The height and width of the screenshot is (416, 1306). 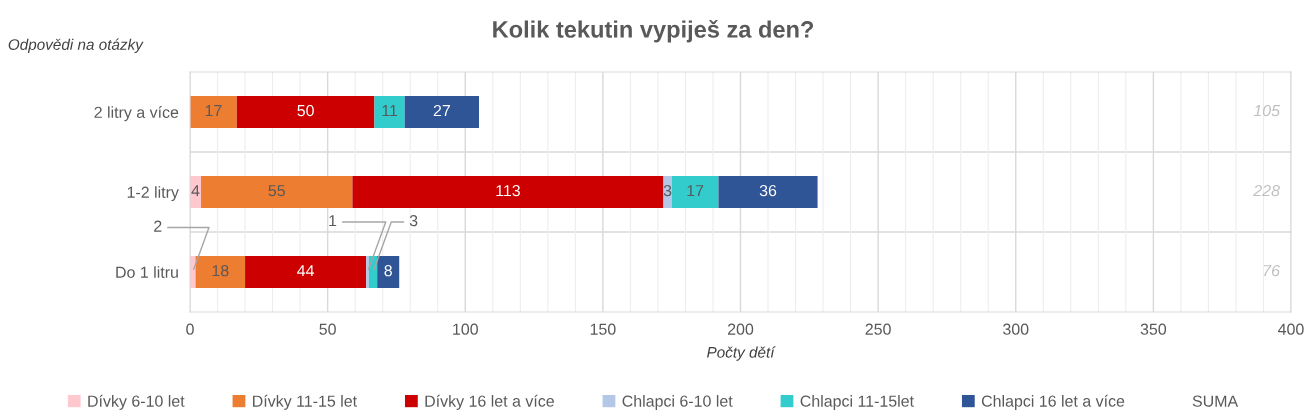 I want to click on data-label: 18, so click(x=220, y=270).